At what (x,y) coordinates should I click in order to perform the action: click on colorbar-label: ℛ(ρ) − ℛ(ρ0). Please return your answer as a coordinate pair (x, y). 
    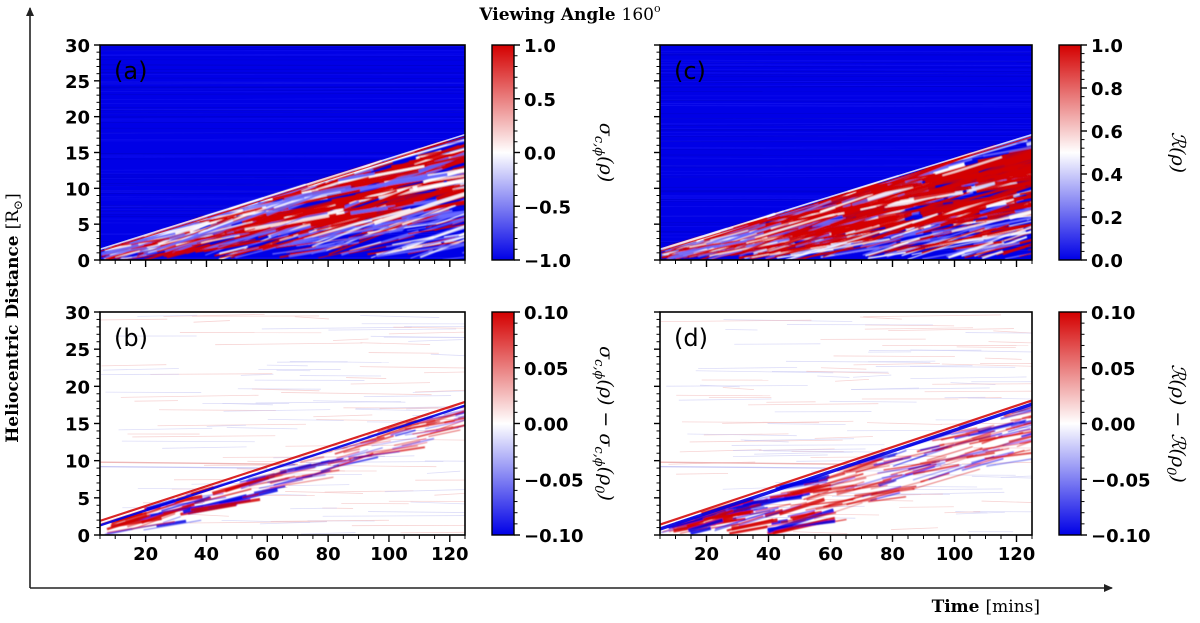
    Looking at the image, I should click on (1176, 423).